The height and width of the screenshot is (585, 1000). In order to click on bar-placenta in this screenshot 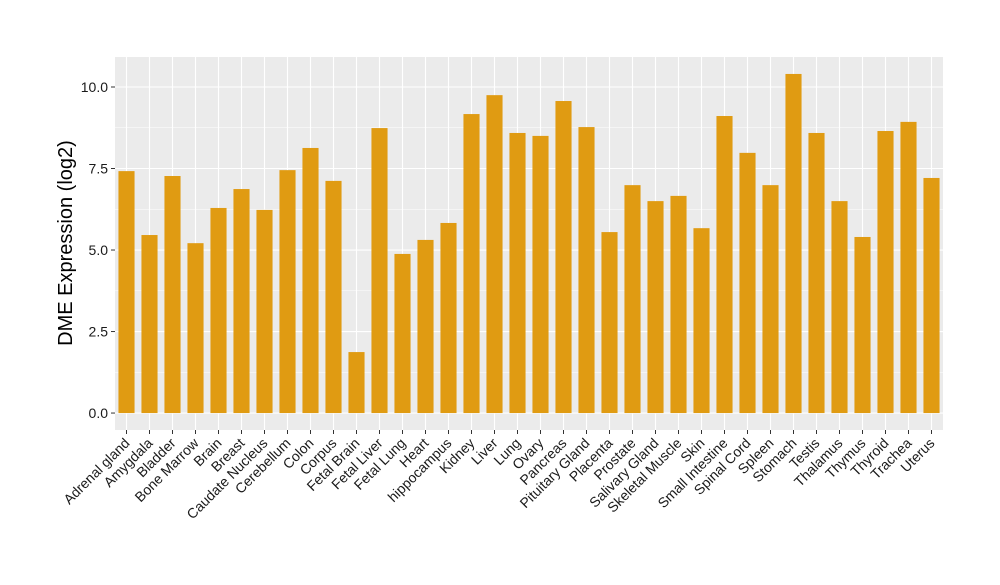, I will do `click(609, 323)`.